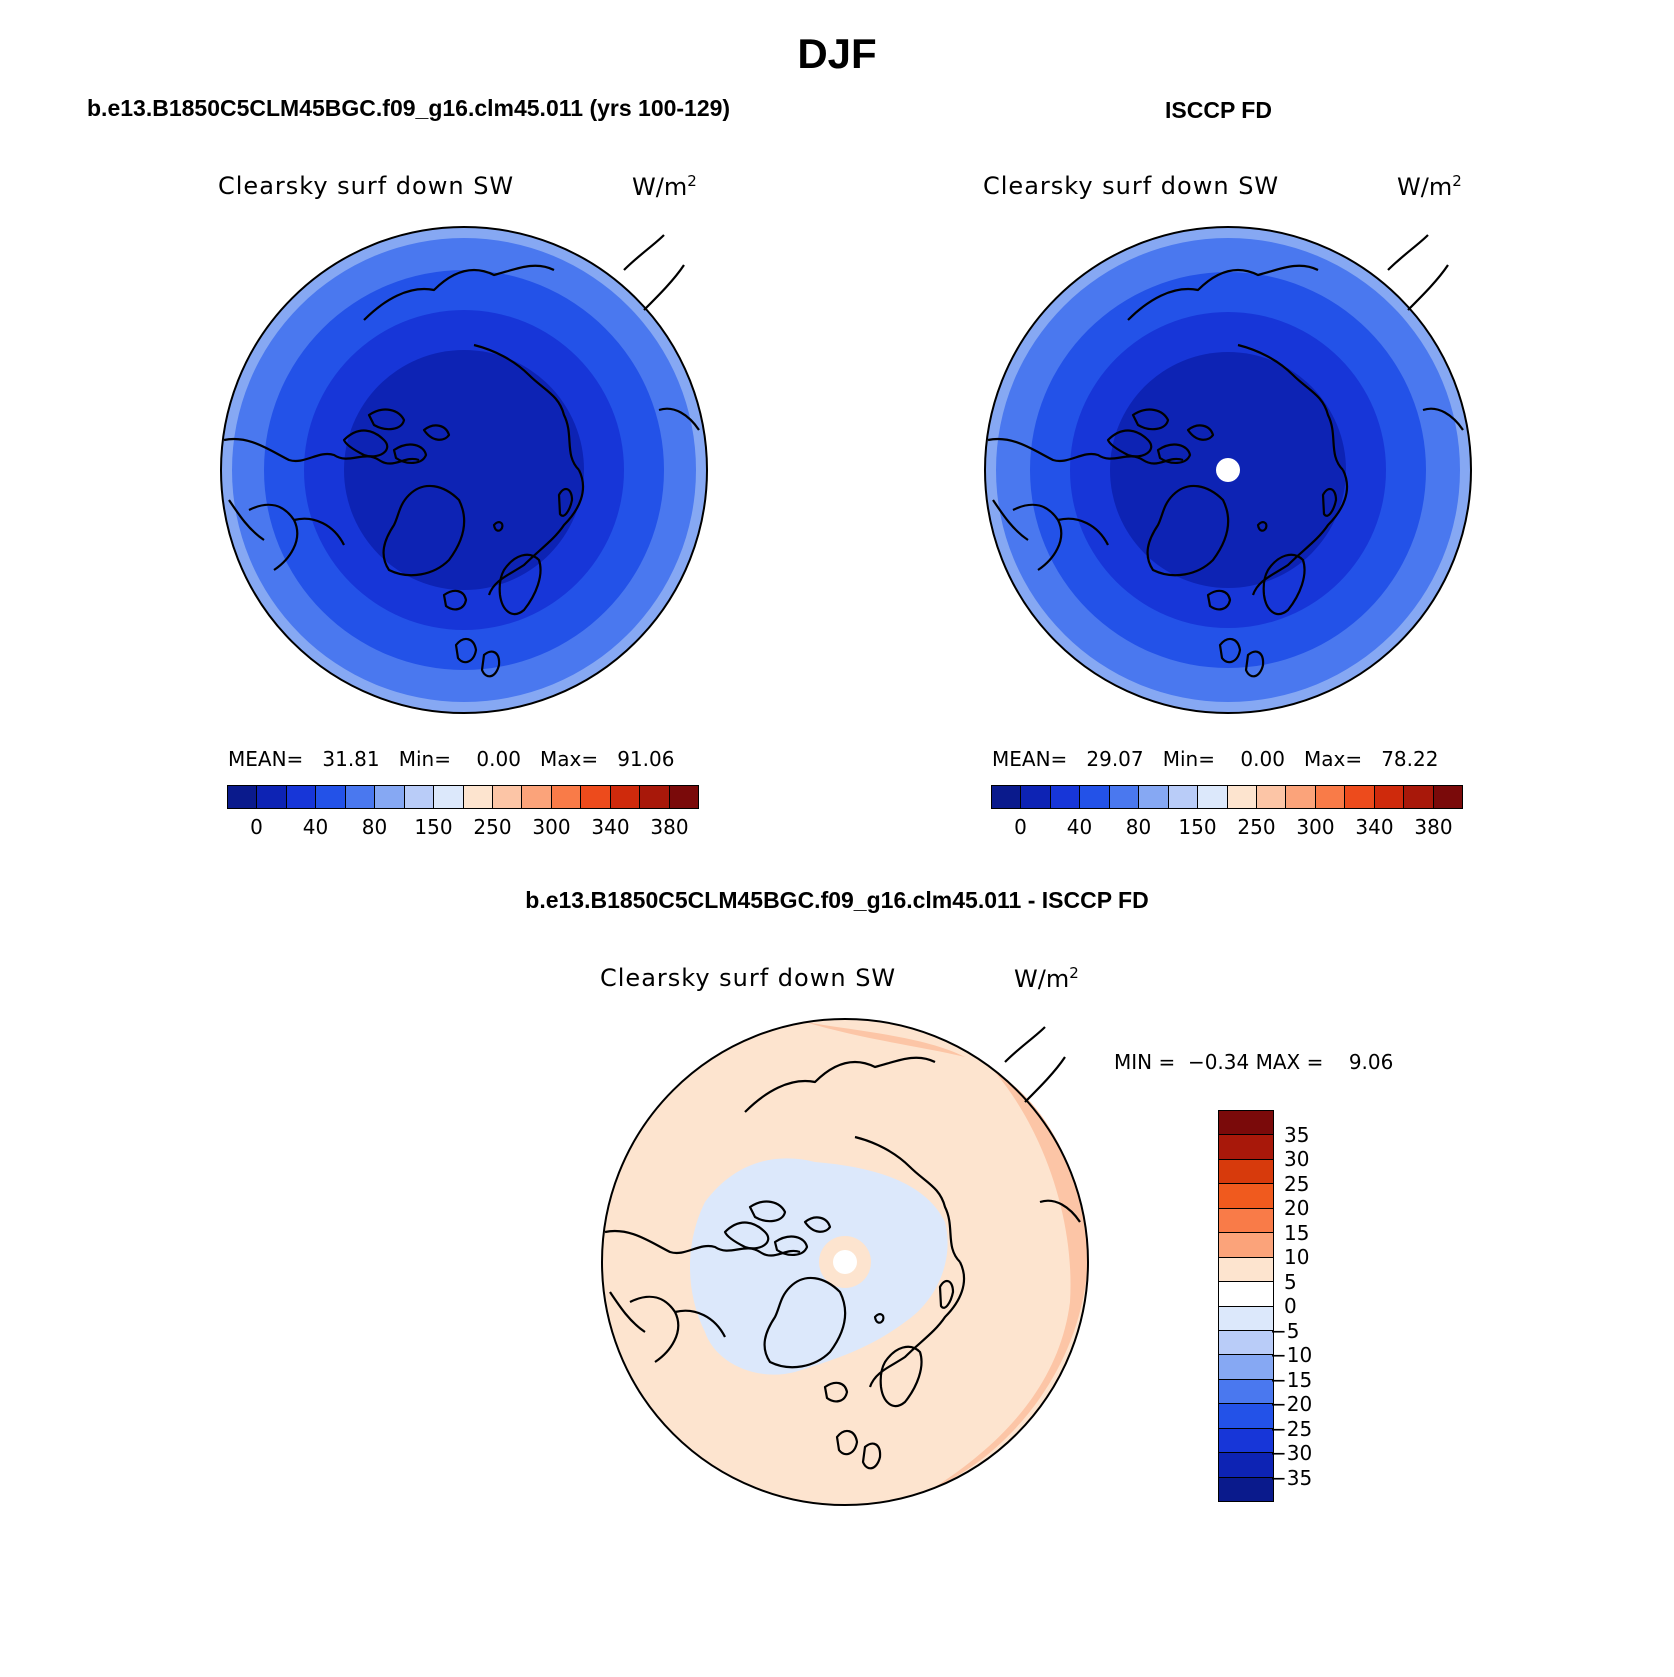  I want to click on colorbar-tick-label: 30, so click(1297, 1159).